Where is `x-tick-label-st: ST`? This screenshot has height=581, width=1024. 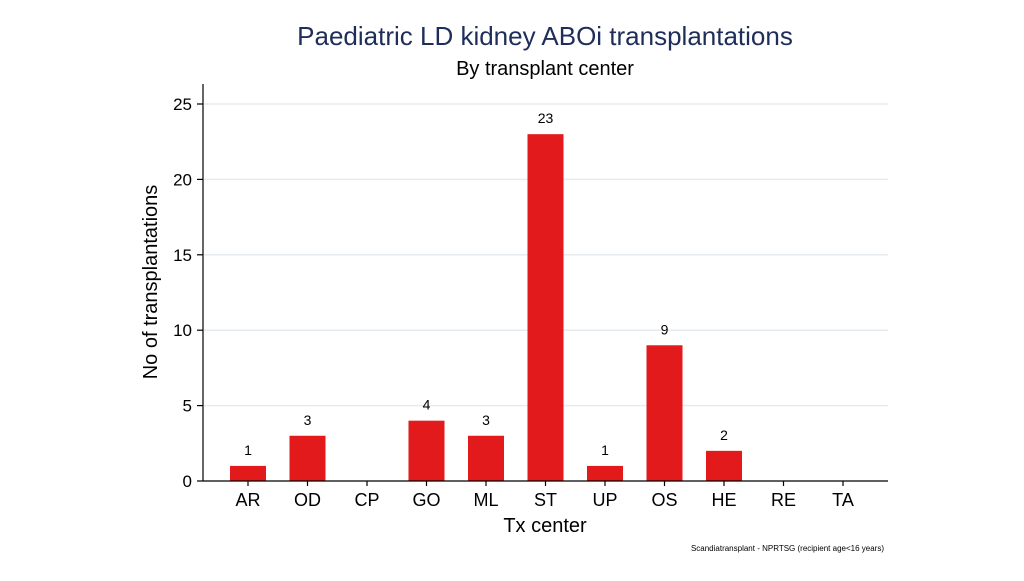 x-tick-label-st: ST is located at coordinates (545, 500).